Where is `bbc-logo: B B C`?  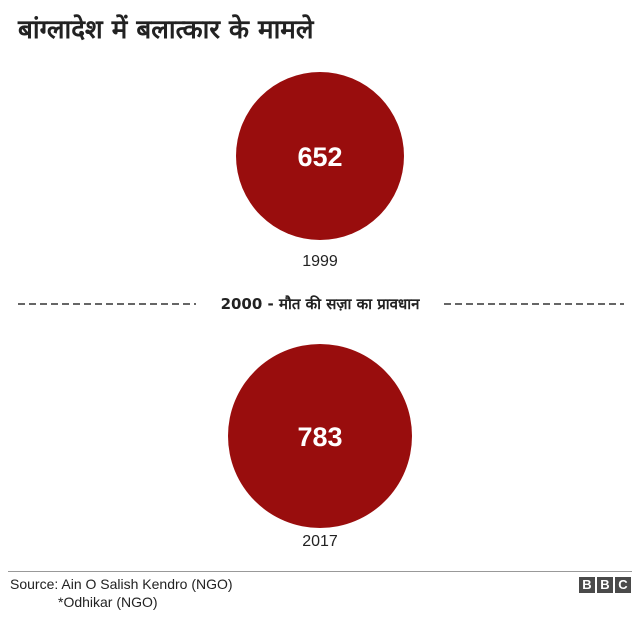
bbc-logo: B B C is located at coordinates (605, 585).